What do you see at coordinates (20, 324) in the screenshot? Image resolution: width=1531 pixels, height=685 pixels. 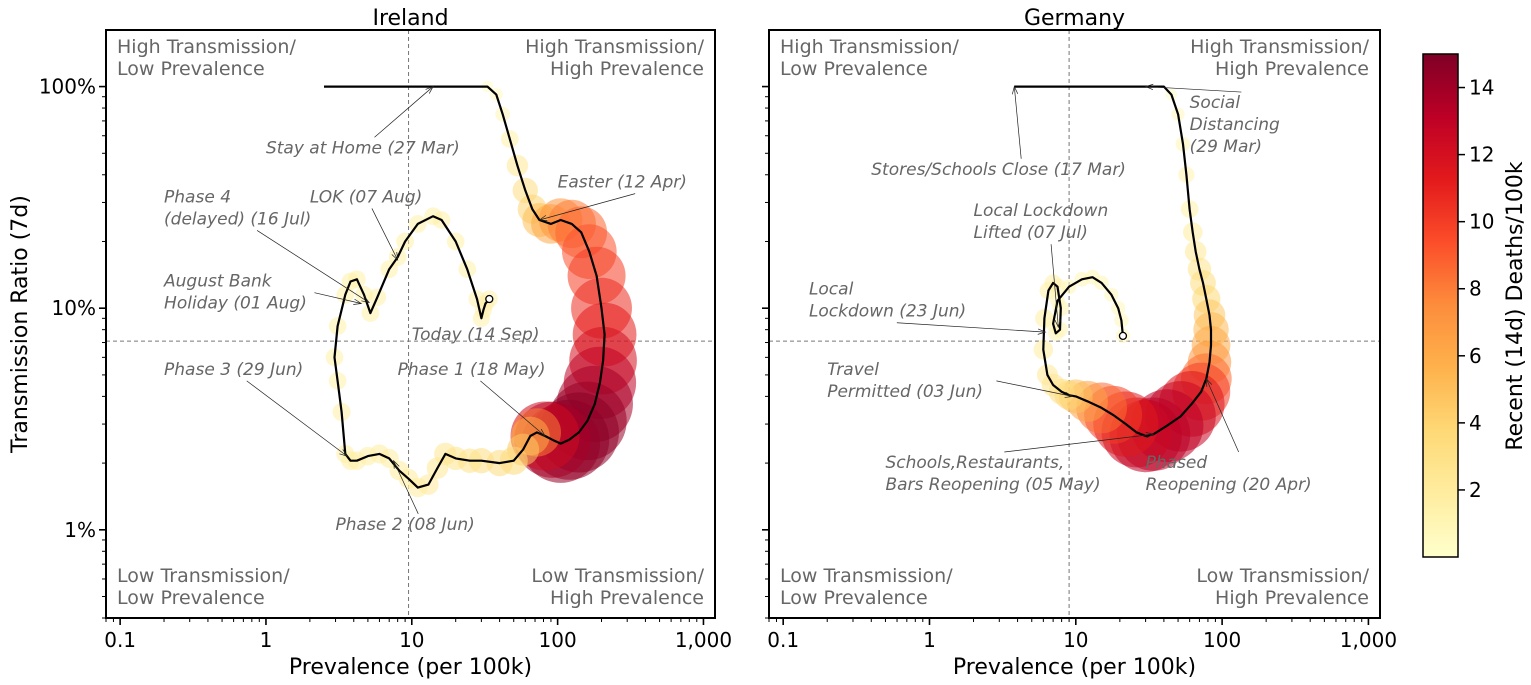 I see `y-axis-label: Transmission Ratio (7d)` at bounding box center [20, 324].